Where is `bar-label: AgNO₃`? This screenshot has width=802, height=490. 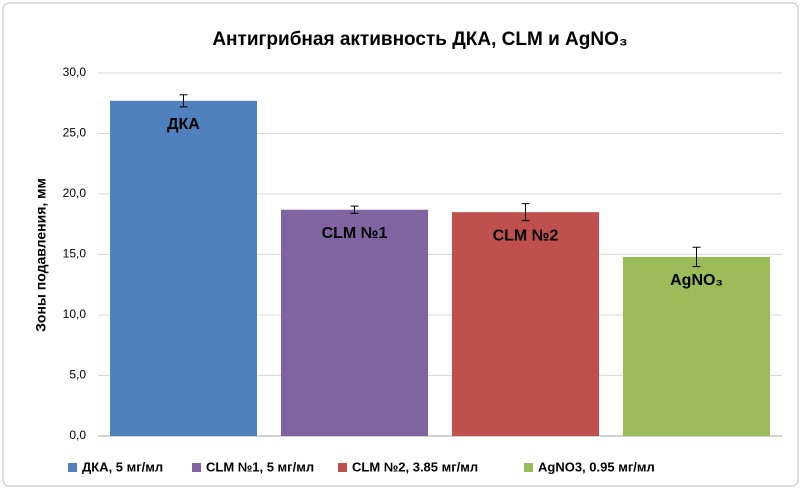
bar-label: AgNO₃ is located at coordinates (696, 280).